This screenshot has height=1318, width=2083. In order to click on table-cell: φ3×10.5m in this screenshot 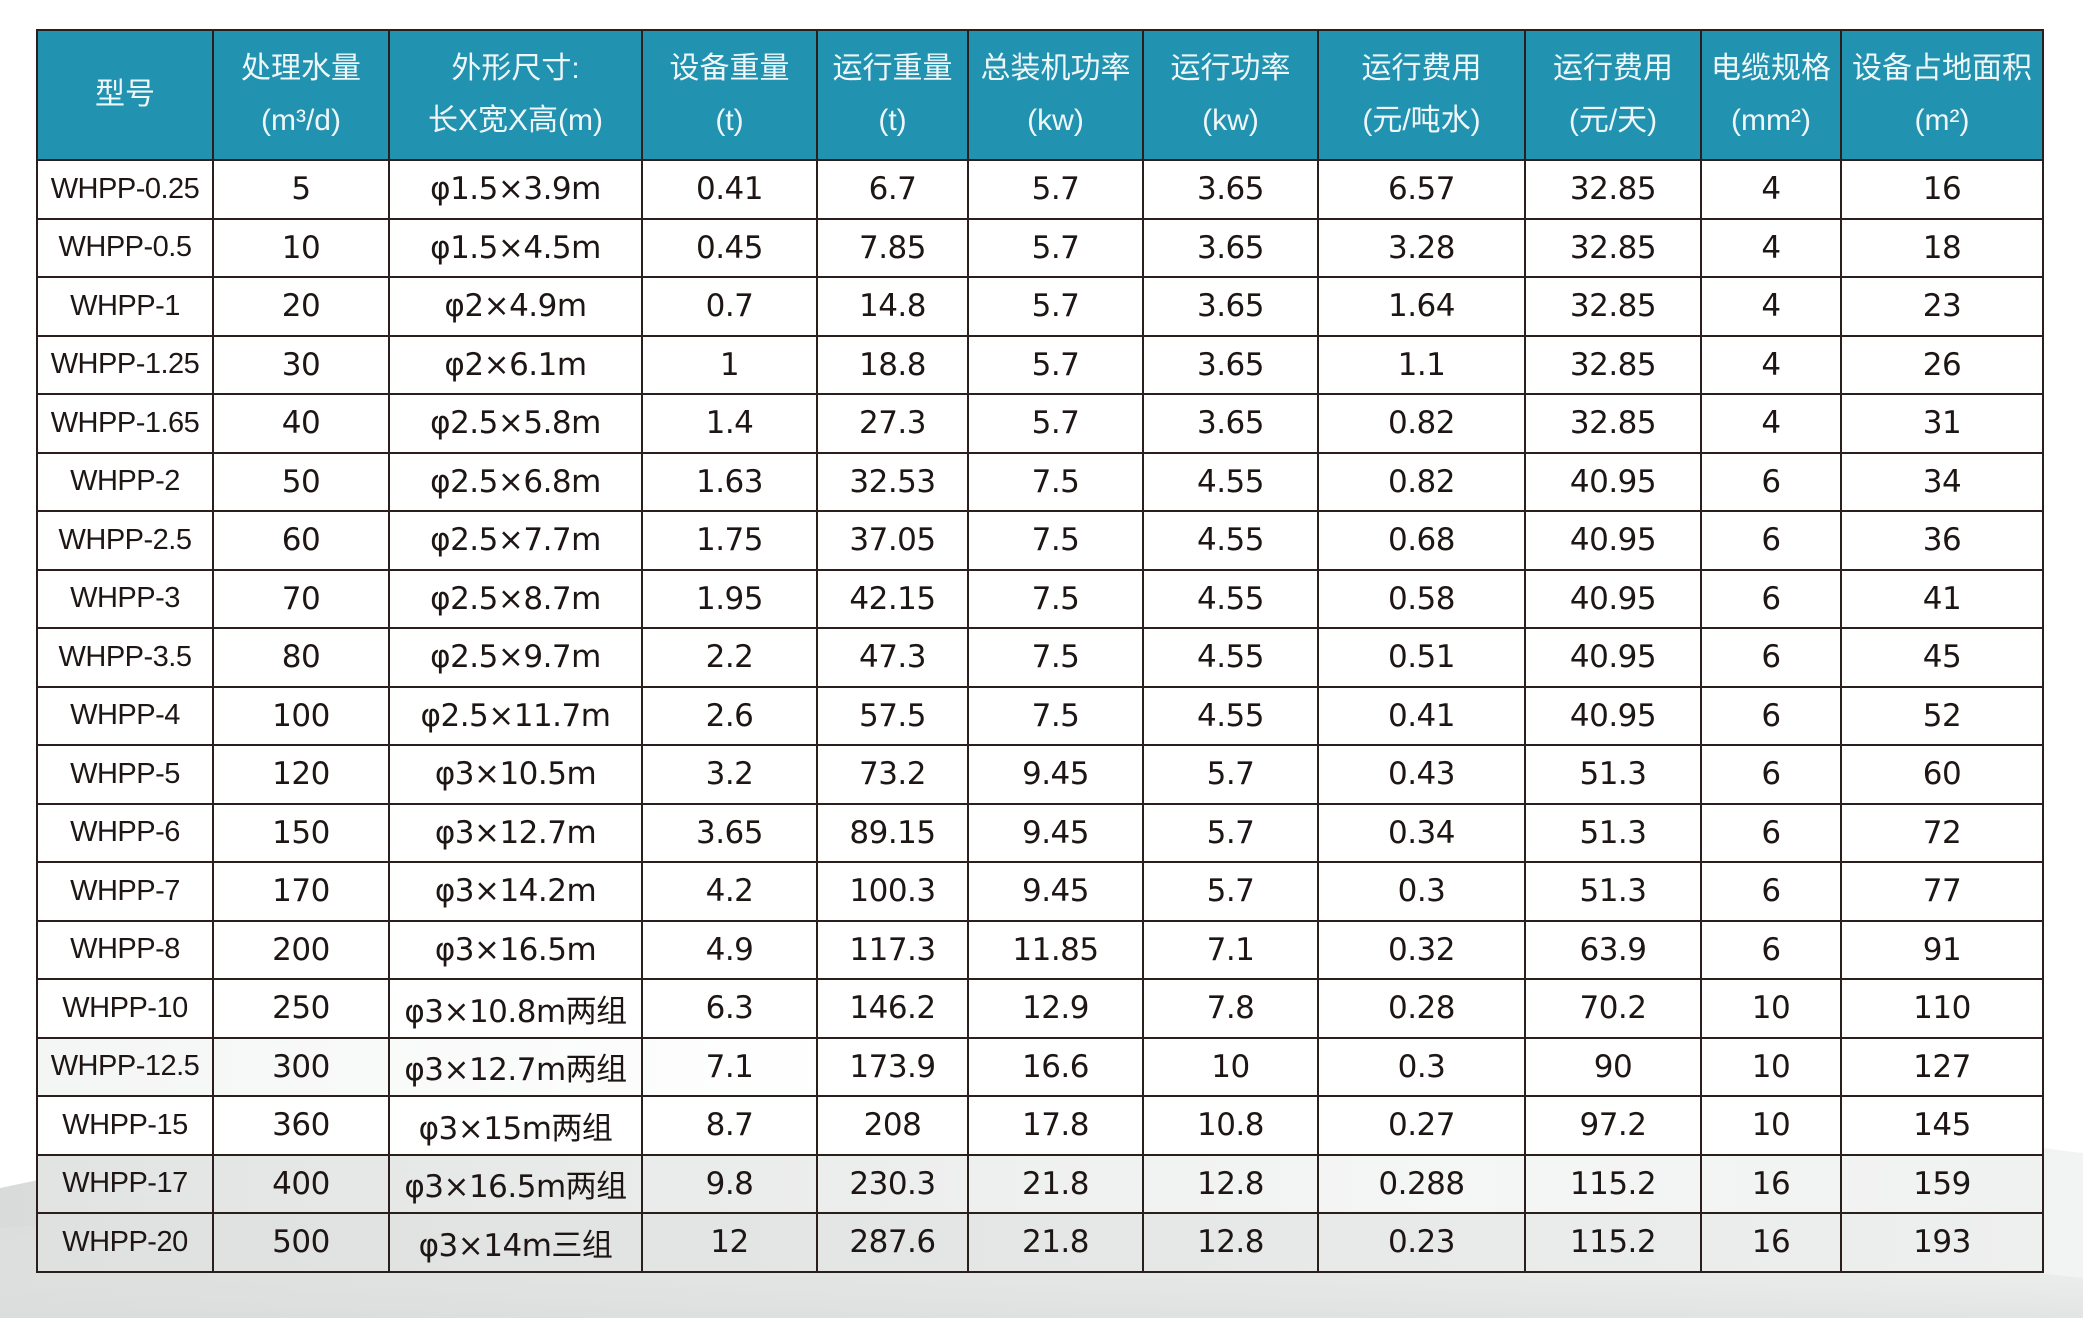, I will do `click(515, 774)`.